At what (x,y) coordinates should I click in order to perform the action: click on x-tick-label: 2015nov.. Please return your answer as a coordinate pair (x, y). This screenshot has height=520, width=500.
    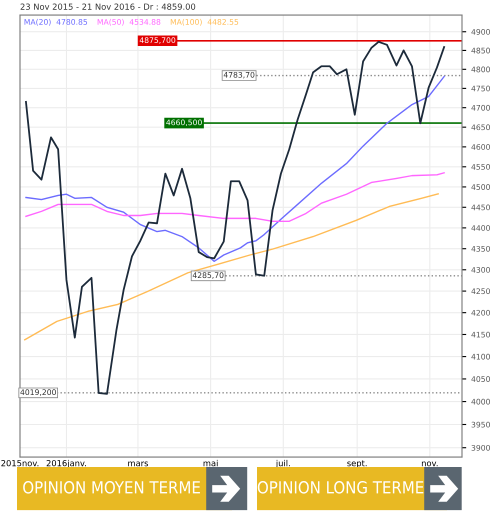
    Looking at the image, I should click on (19, 463).